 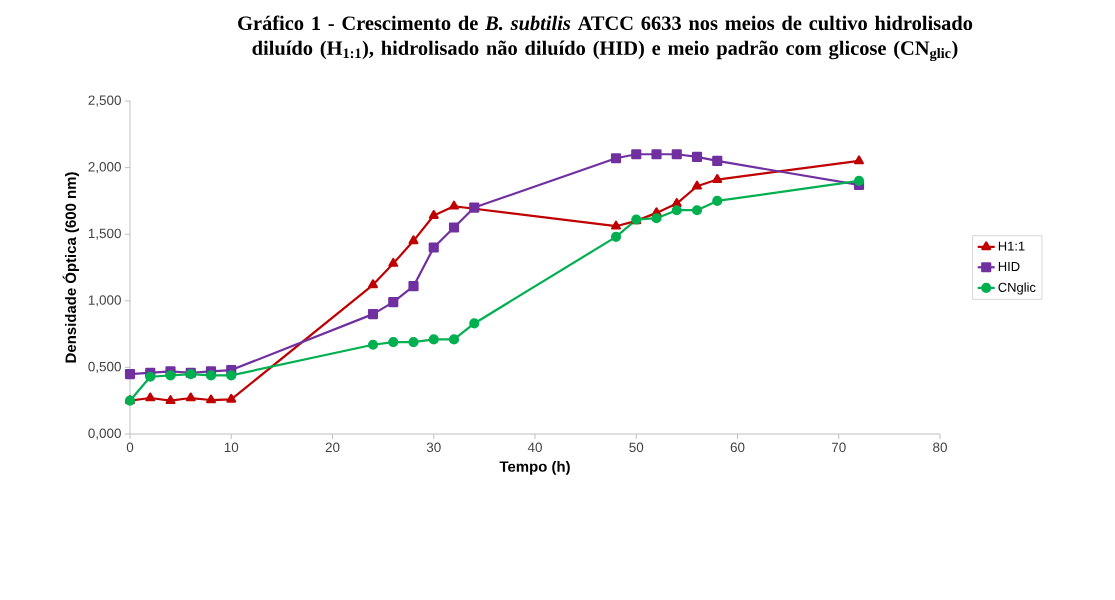 What do you see at coordinates (636, 447) in the screenshot?
I see `x-tick-label: 50` at bounding box center [636, 447].